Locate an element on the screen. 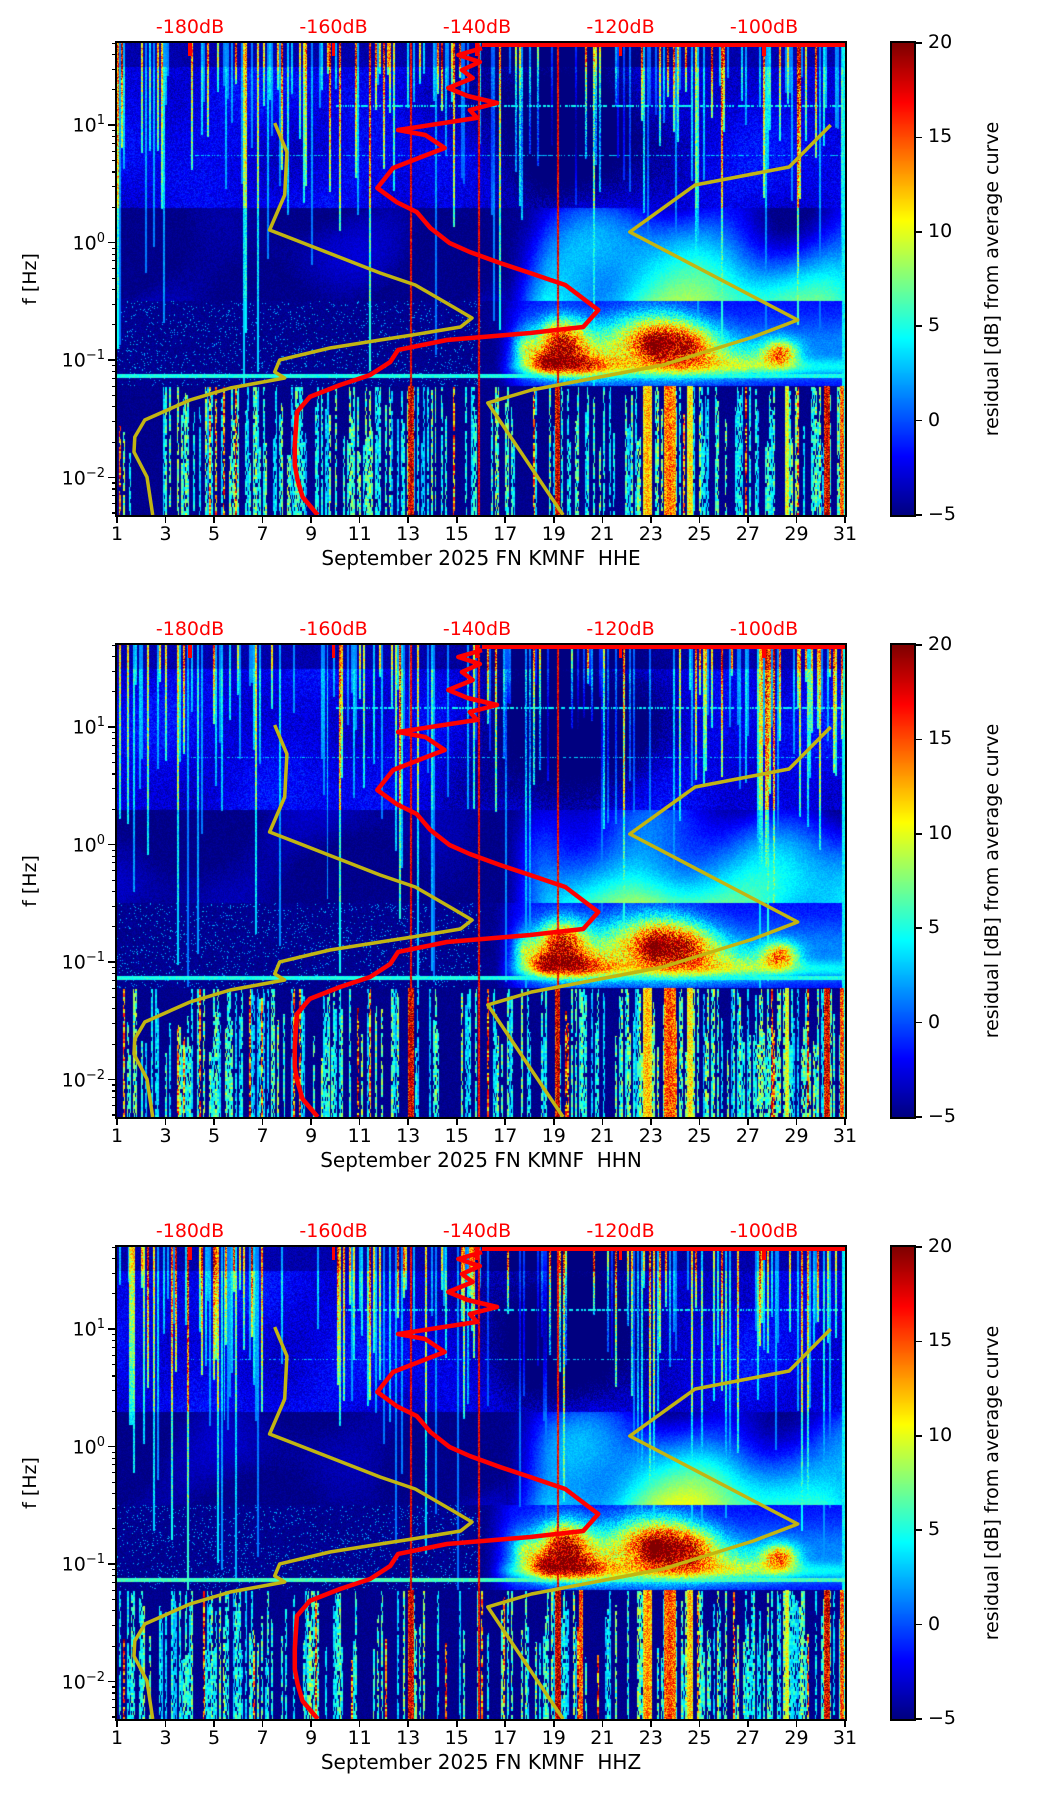 The height and width of the screenshot is (1806, 1052). colorbar-tick-label: 20 is located at coordinates (940, 644).